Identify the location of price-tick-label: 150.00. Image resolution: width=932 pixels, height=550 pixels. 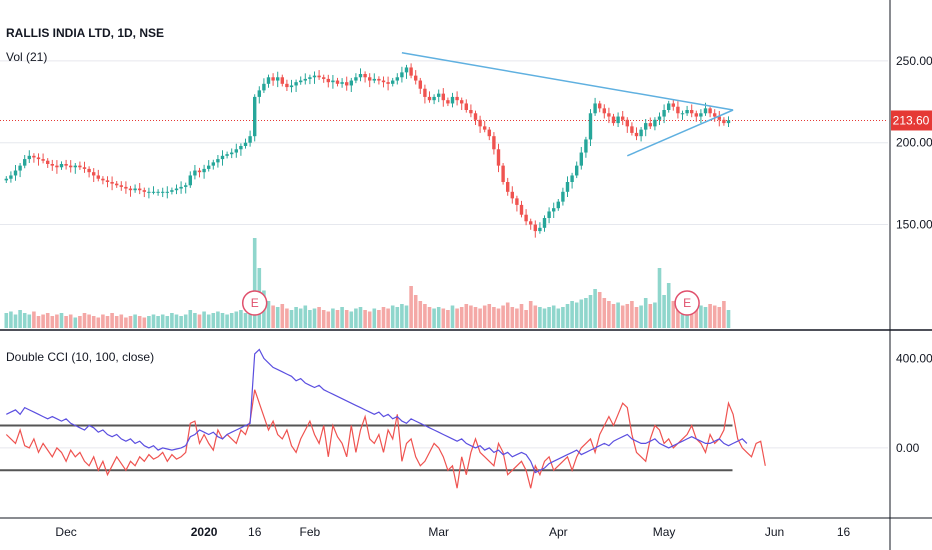
(914, 225).